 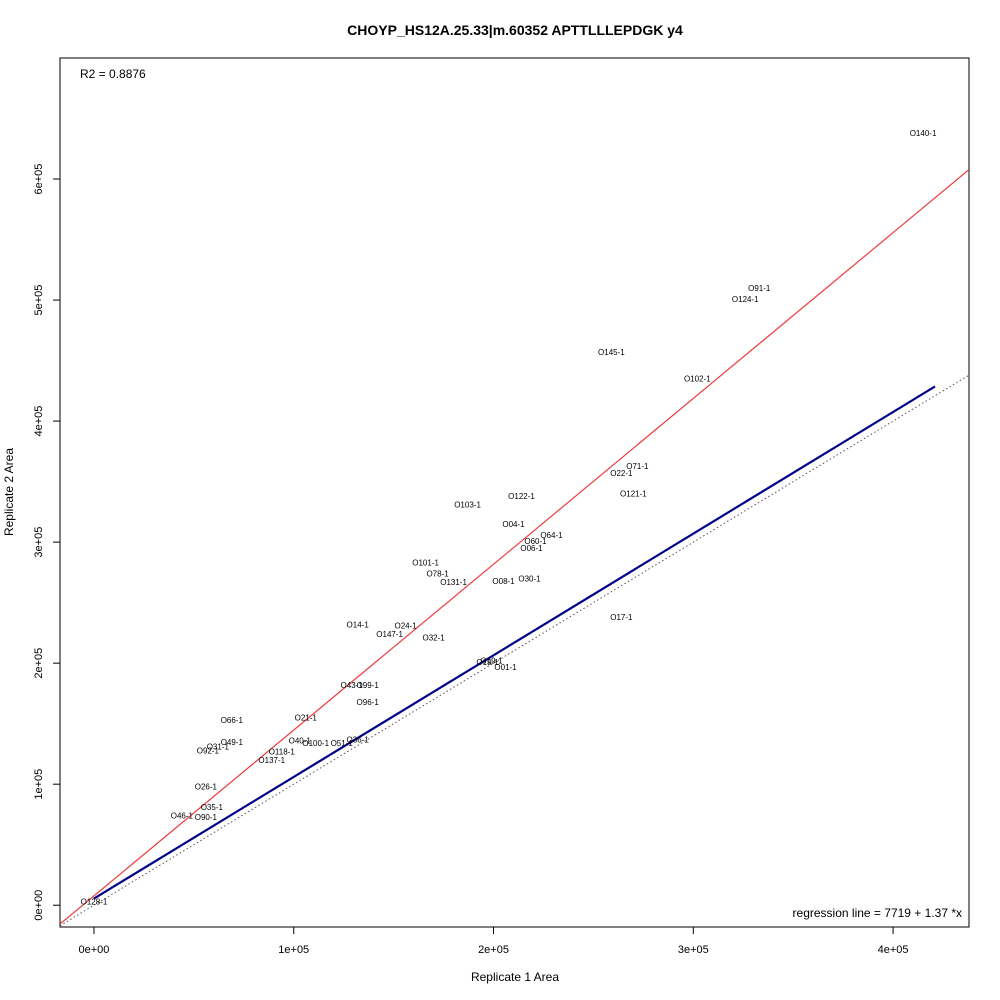 What do you see at coordinates (182, 816) in the screenshot?
I see `point-label: O46-1` at bounding box center [182, 816].